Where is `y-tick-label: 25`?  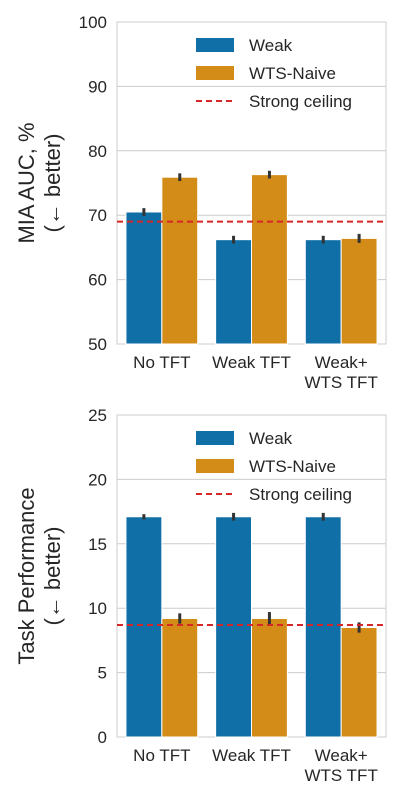
y-tick-label: 25 is located at coordinates (97, 415).